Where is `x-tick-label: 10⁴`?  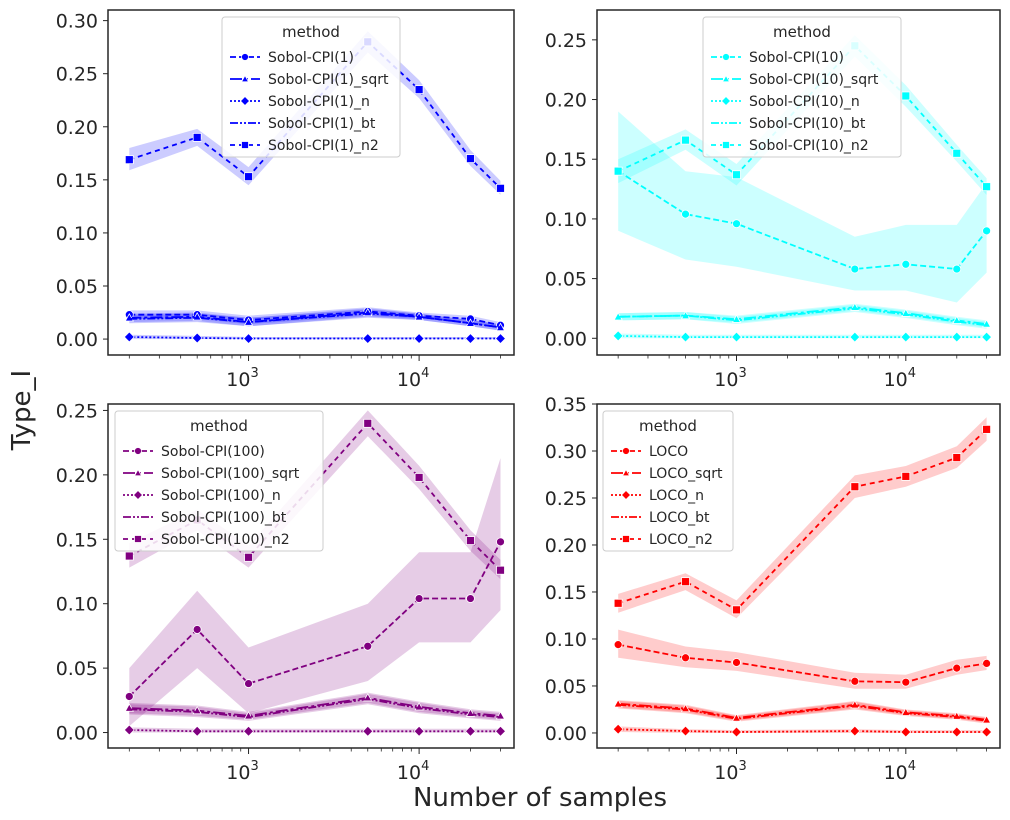 x-tick-label: 10⁴ is located at coordinates (900, 378).